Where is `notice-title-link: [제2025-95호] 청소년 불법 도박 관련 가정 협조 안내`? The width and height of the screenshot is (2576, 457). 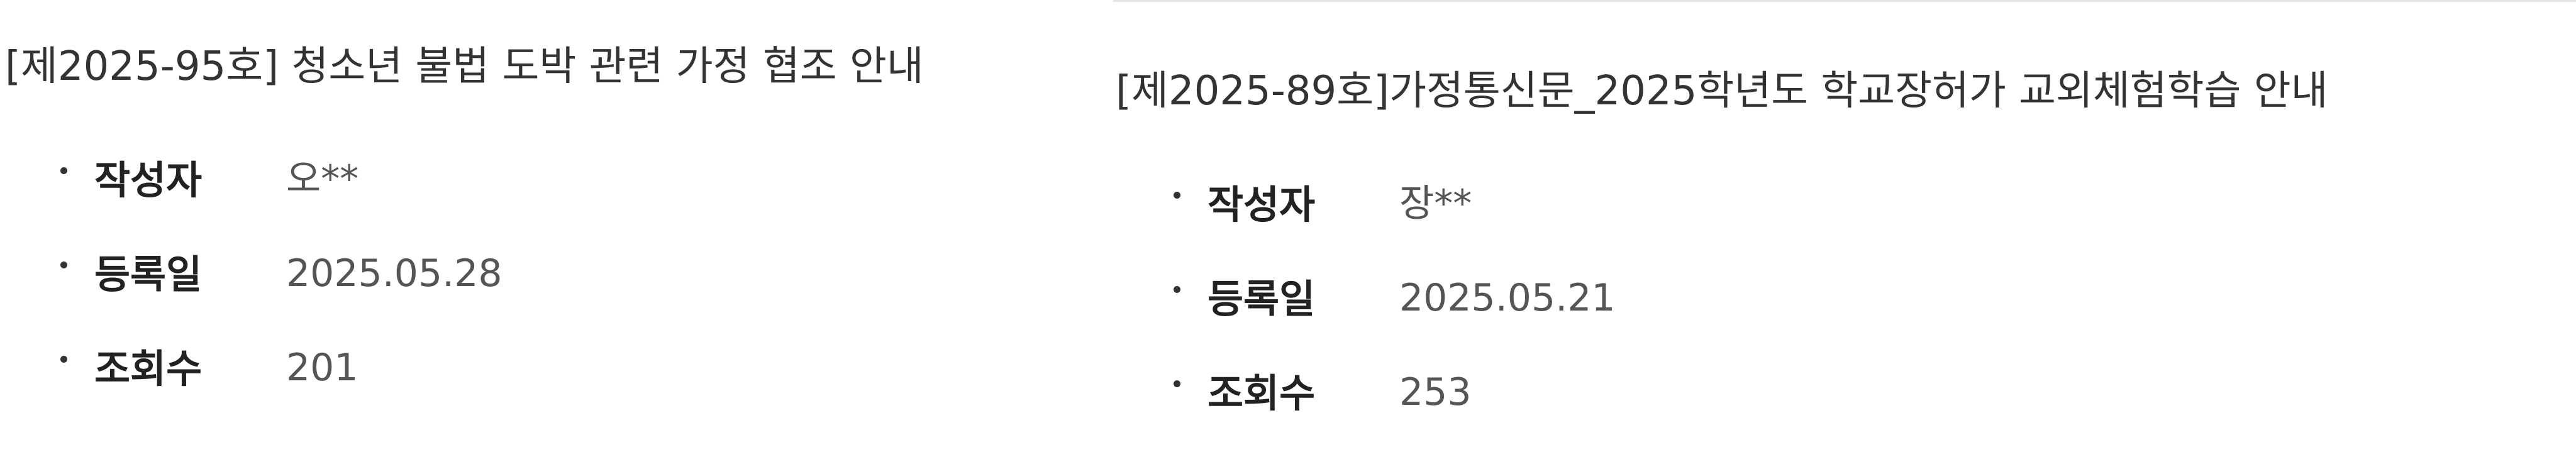 notice-title-link: [제2025-95호] 청소년 불법 도박 관련 가정 협조 안내 is located at coordinates (464, 66).